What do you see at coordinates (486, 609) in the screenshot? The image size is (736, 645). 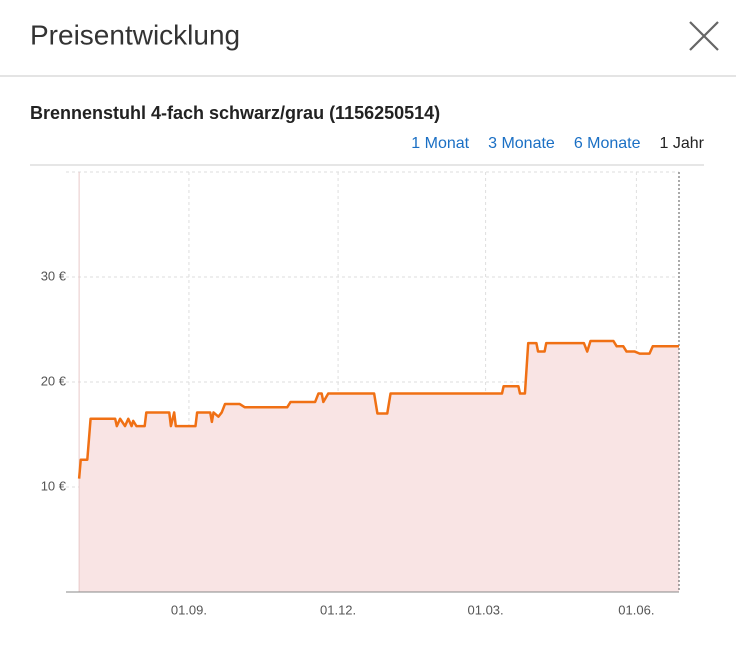 I see `x-tick-label: 01.03.` at bounding box center [486, 609].